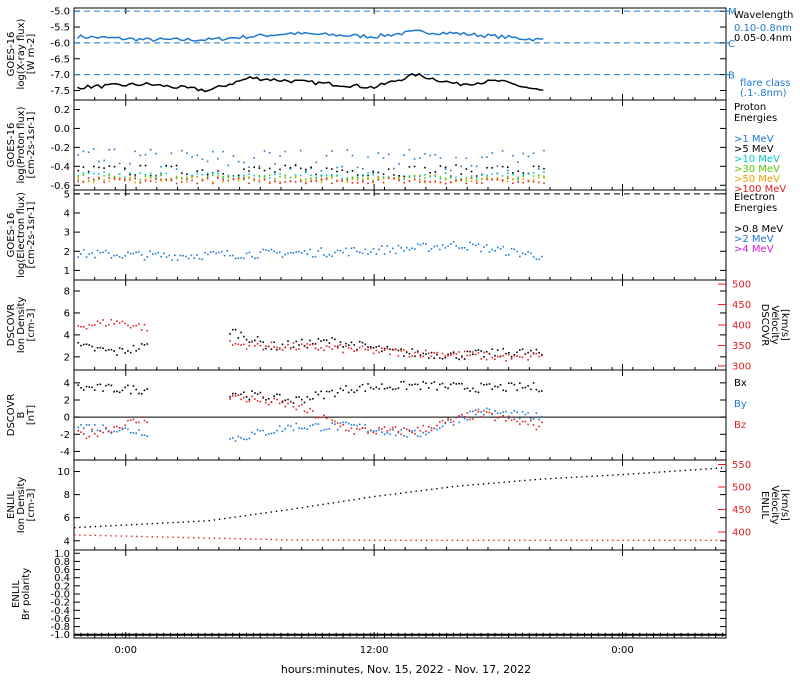 The image size is (800, 680). I want to click on right-tick-label: 300, so click(741, 366).